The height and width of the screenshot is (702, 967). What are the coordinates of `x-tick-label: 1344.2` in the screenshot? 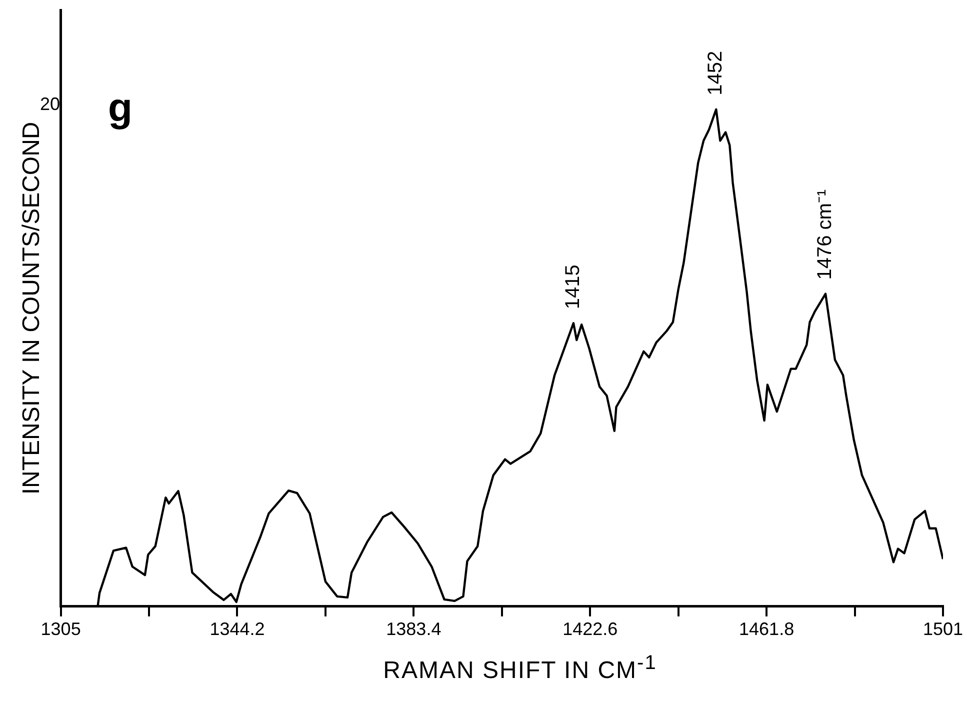 It's located at (237, 629).